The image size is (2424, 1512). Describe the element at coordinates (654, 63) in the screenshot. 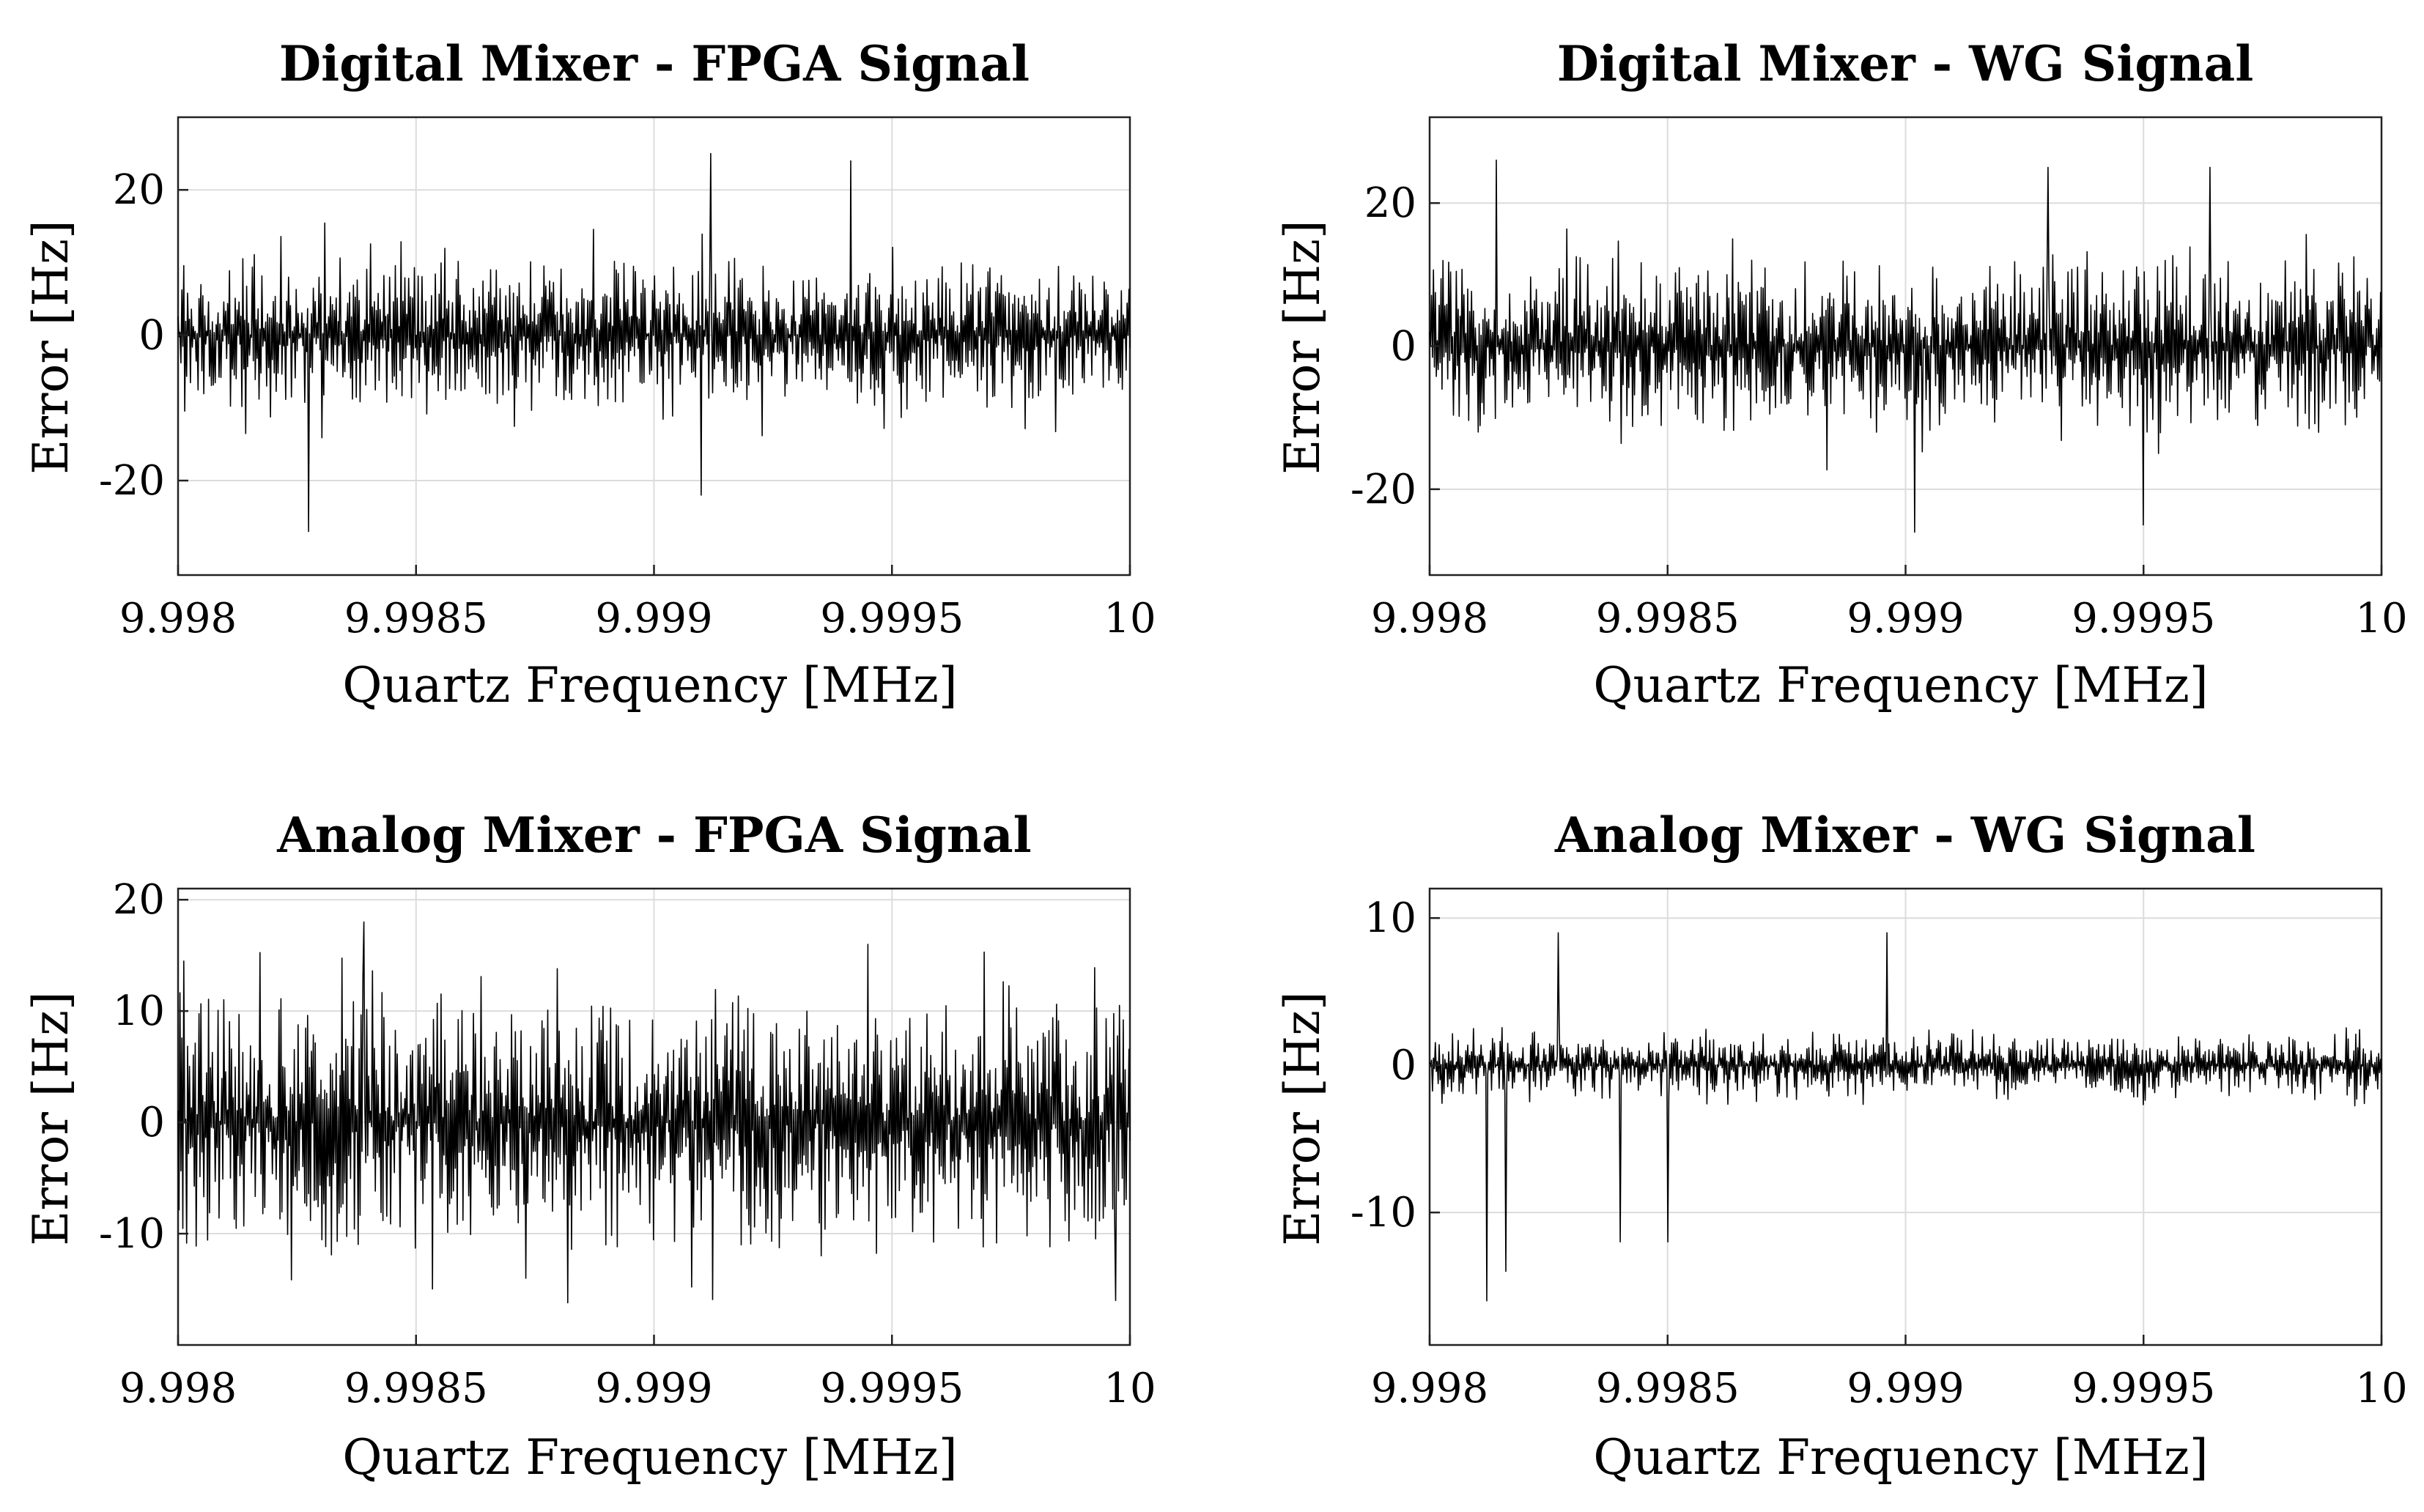

I see `chart-title: Digital Mixer - FPGA Signal` at that location.